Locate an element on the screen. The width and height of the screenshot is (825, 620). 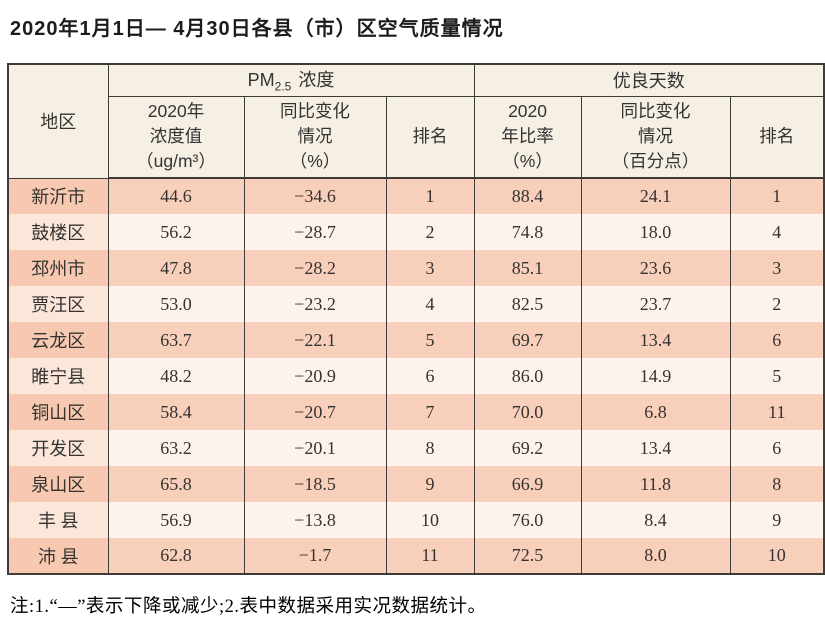
pm-value-cell: 65.8 is located at coordinates (176, 484).